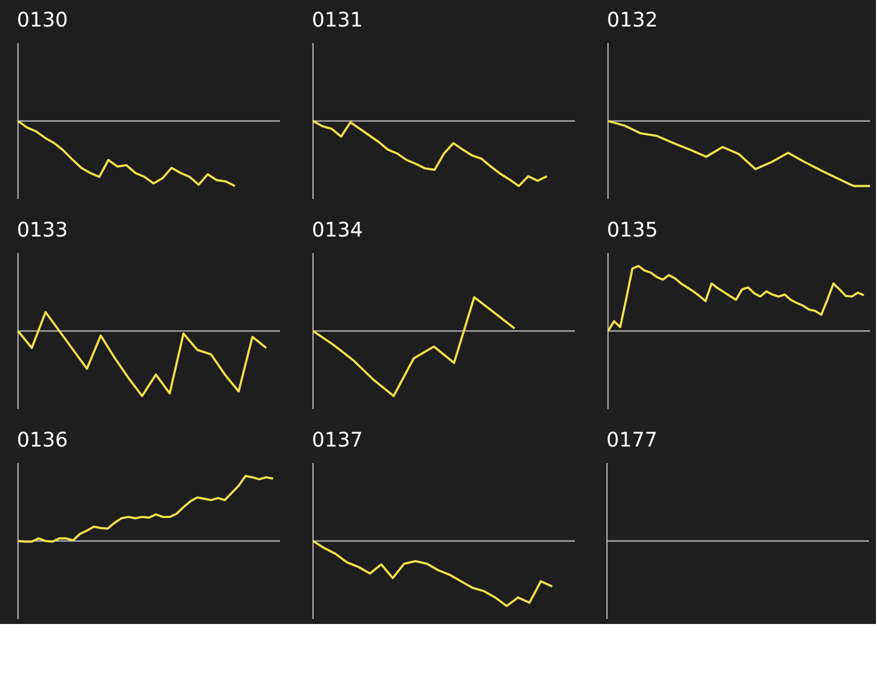 Image resolution: width=877 pixels, height=695 pixels. I want to click on chart-title: 0137, so click(337, 439).